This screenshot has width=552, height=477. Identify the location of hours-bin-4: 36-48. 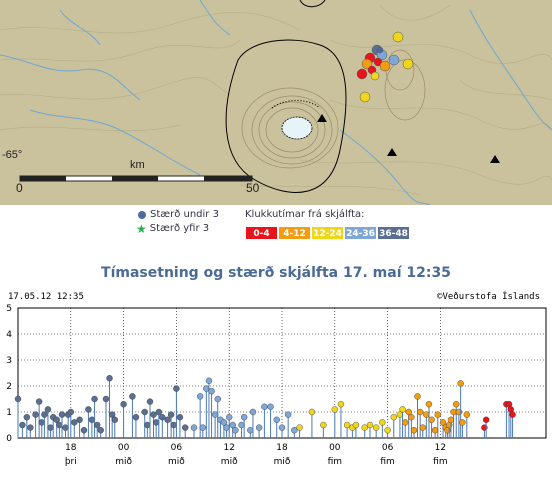
(393, 233).